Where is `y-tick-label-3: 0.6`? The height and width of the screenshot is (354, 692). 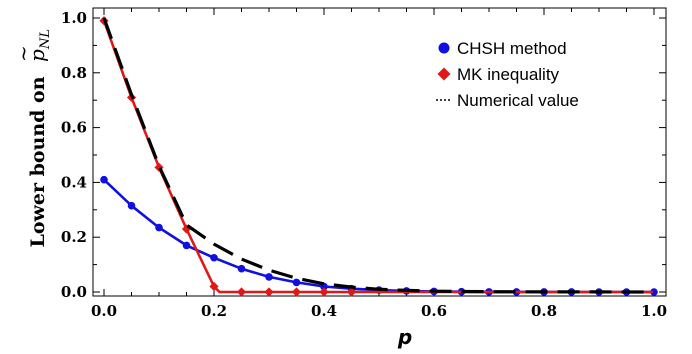 y-tick-label-3: 0.6 is located at coordinates (74, 128).